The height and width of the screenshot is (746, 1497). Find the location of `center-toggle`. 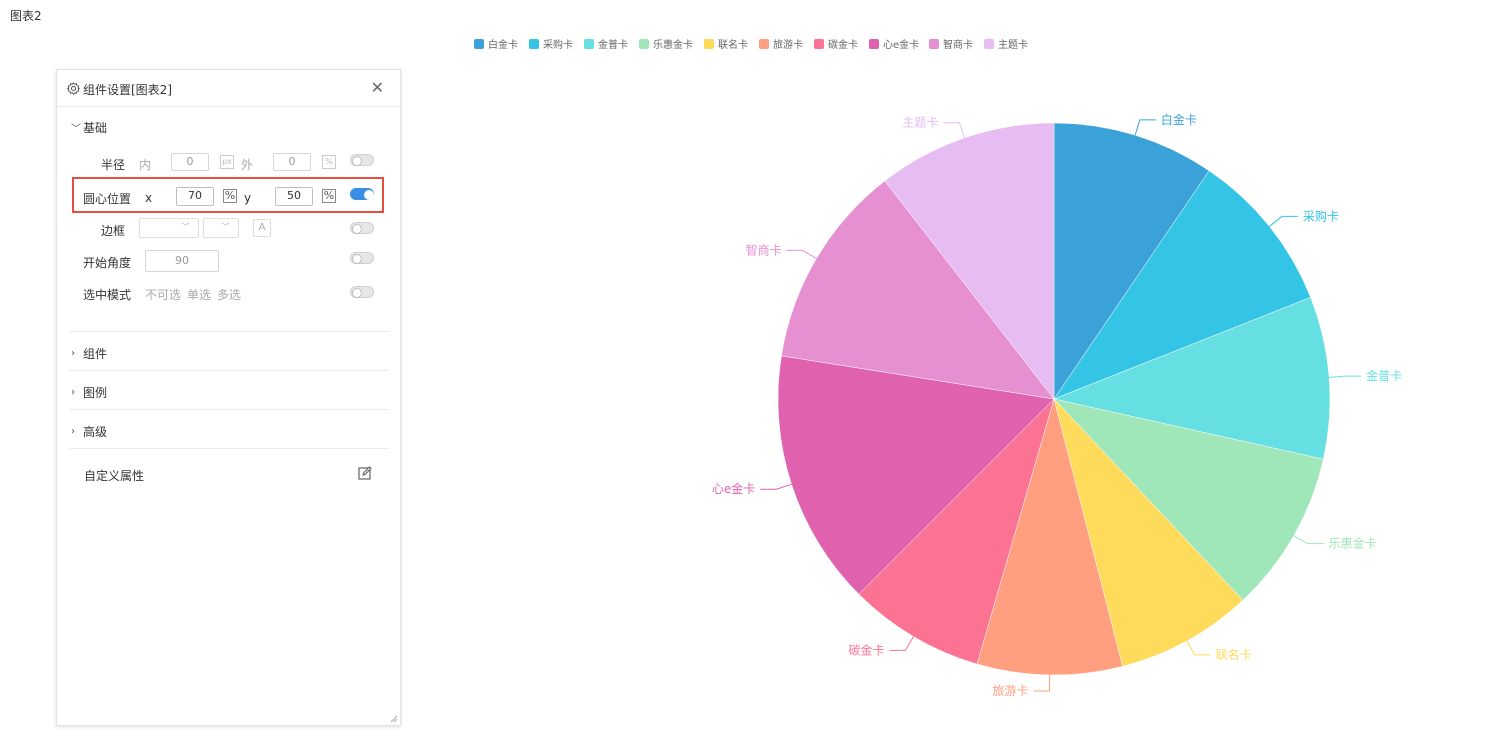

center-toggle is located at coordinates (362, 194).